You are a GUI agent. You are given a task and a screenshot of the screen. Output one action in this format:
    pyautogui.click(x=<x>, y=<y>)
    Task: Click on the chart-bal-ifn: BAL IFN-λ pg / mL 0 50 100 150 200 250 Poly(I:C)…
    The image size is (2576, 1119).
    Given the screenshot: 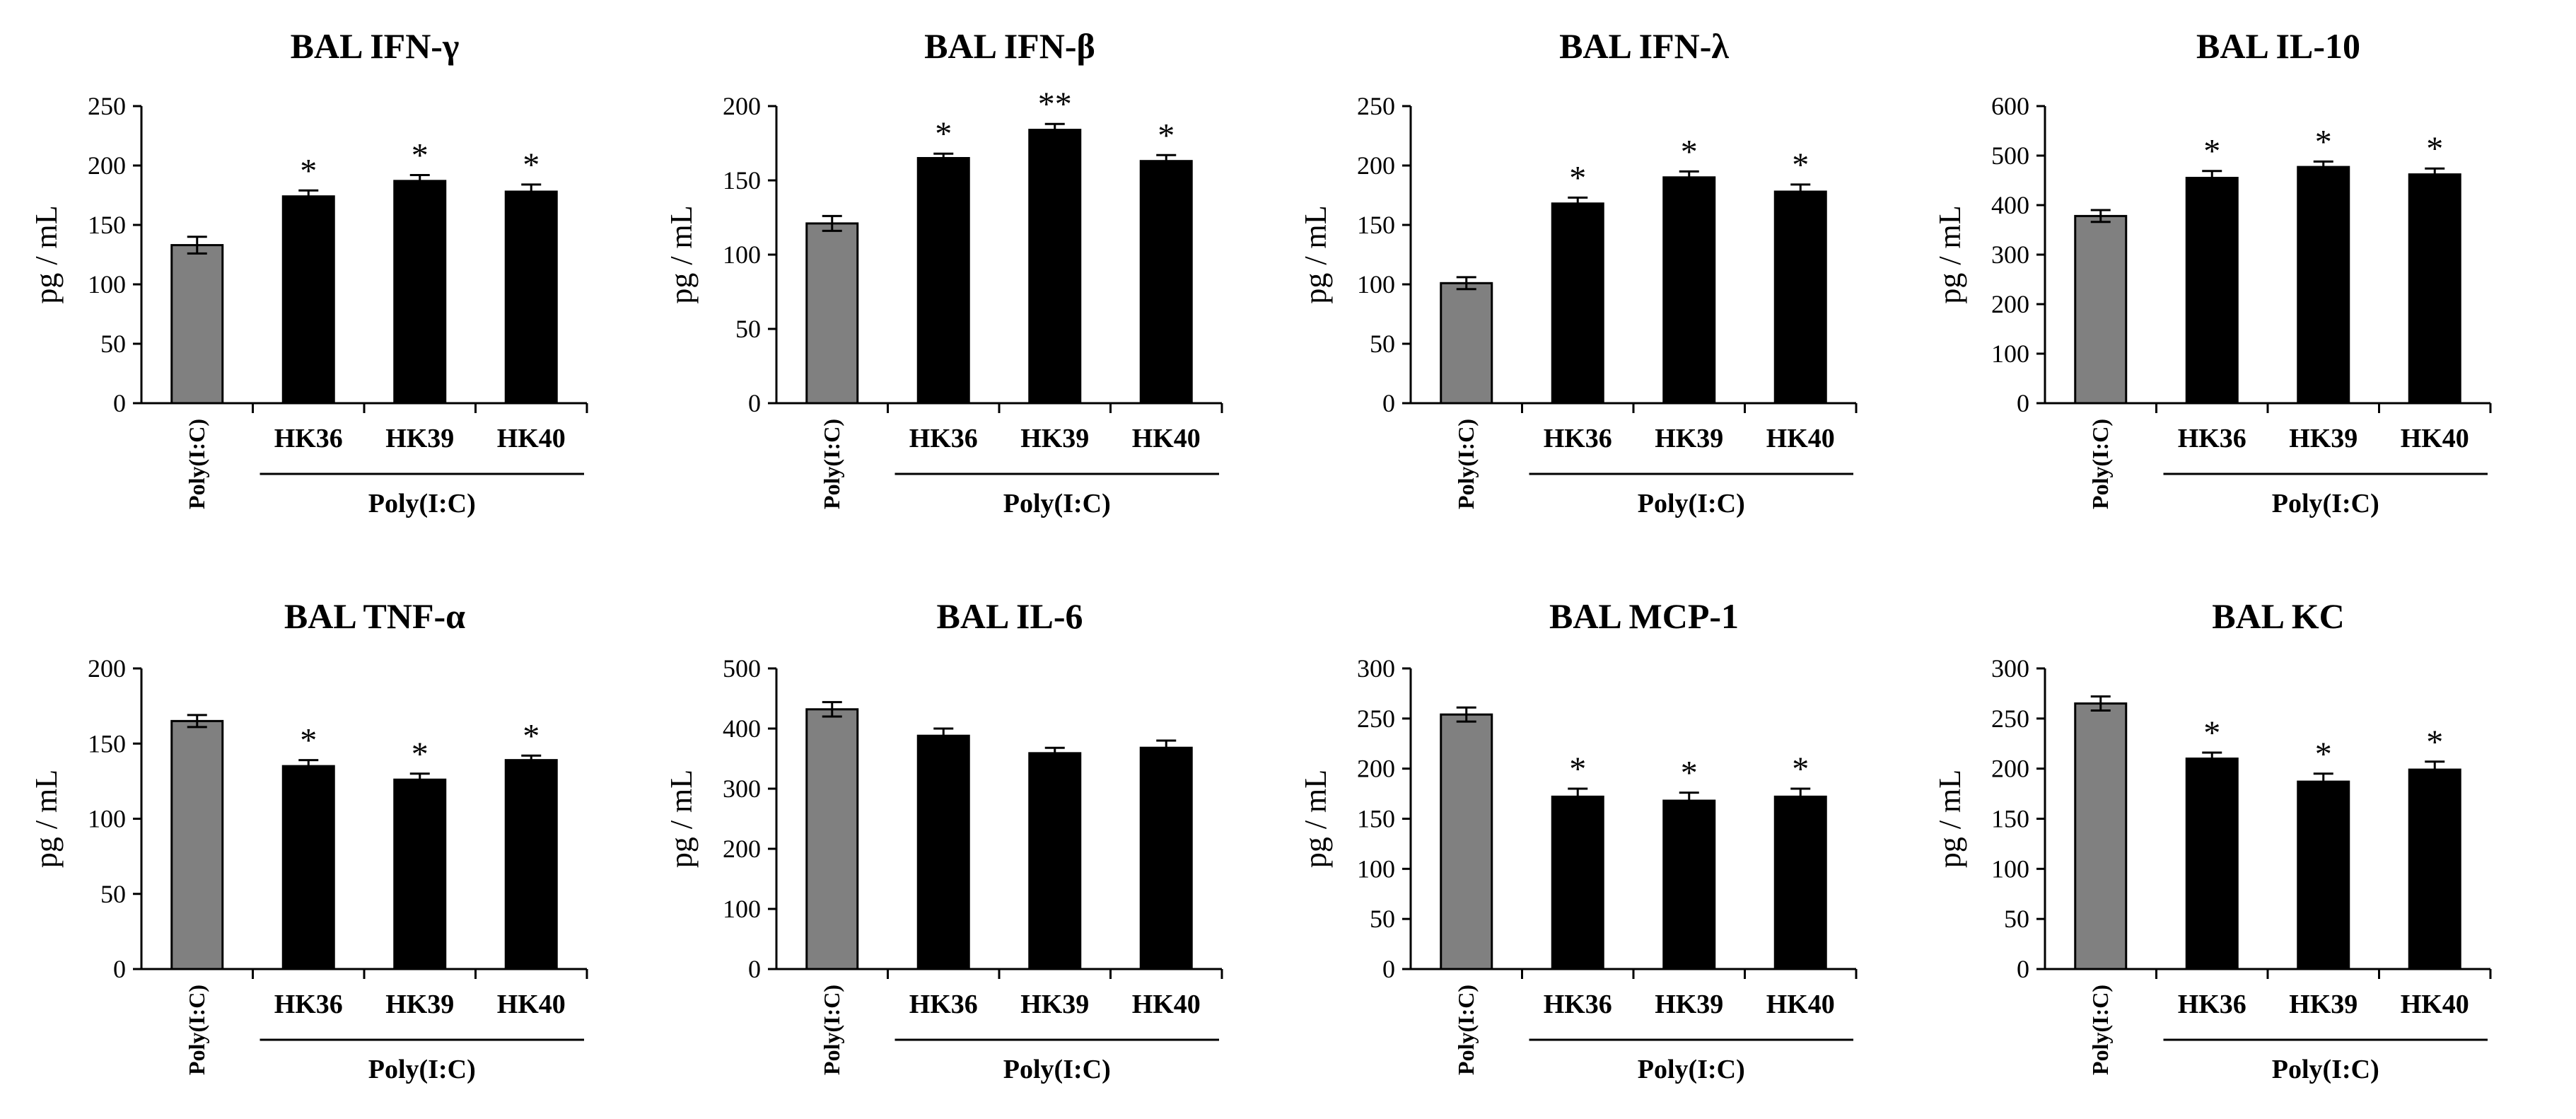 What is the action you would take?
    pyautogui.click(x=1578, y=272)
    